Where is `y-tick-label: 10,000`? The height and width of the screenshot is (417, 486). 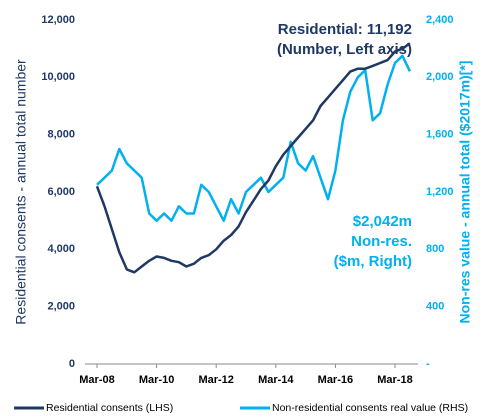 y-tick-label: 10,000 is located at coordinates (58, 77).